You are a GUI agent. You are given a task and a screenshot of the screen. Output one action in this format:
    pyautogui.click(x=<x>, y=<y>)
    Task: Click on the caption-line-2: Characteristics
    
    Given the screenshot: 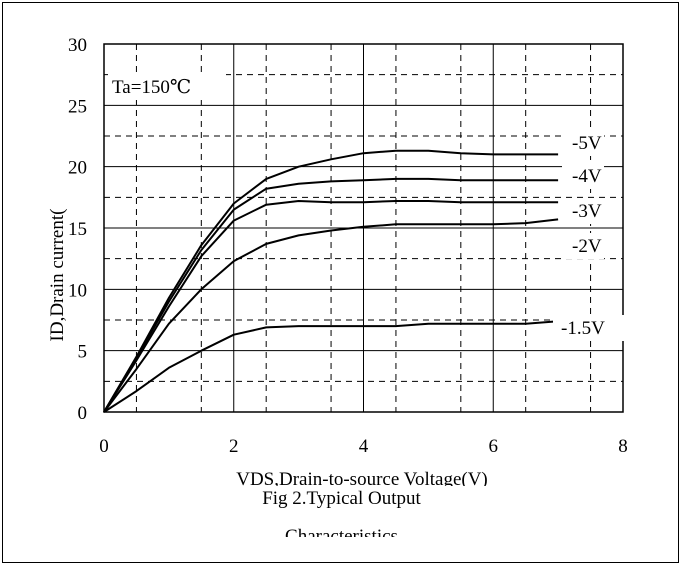 What is the action you would take?
    pyautogui.click(x=341, y=531)
    